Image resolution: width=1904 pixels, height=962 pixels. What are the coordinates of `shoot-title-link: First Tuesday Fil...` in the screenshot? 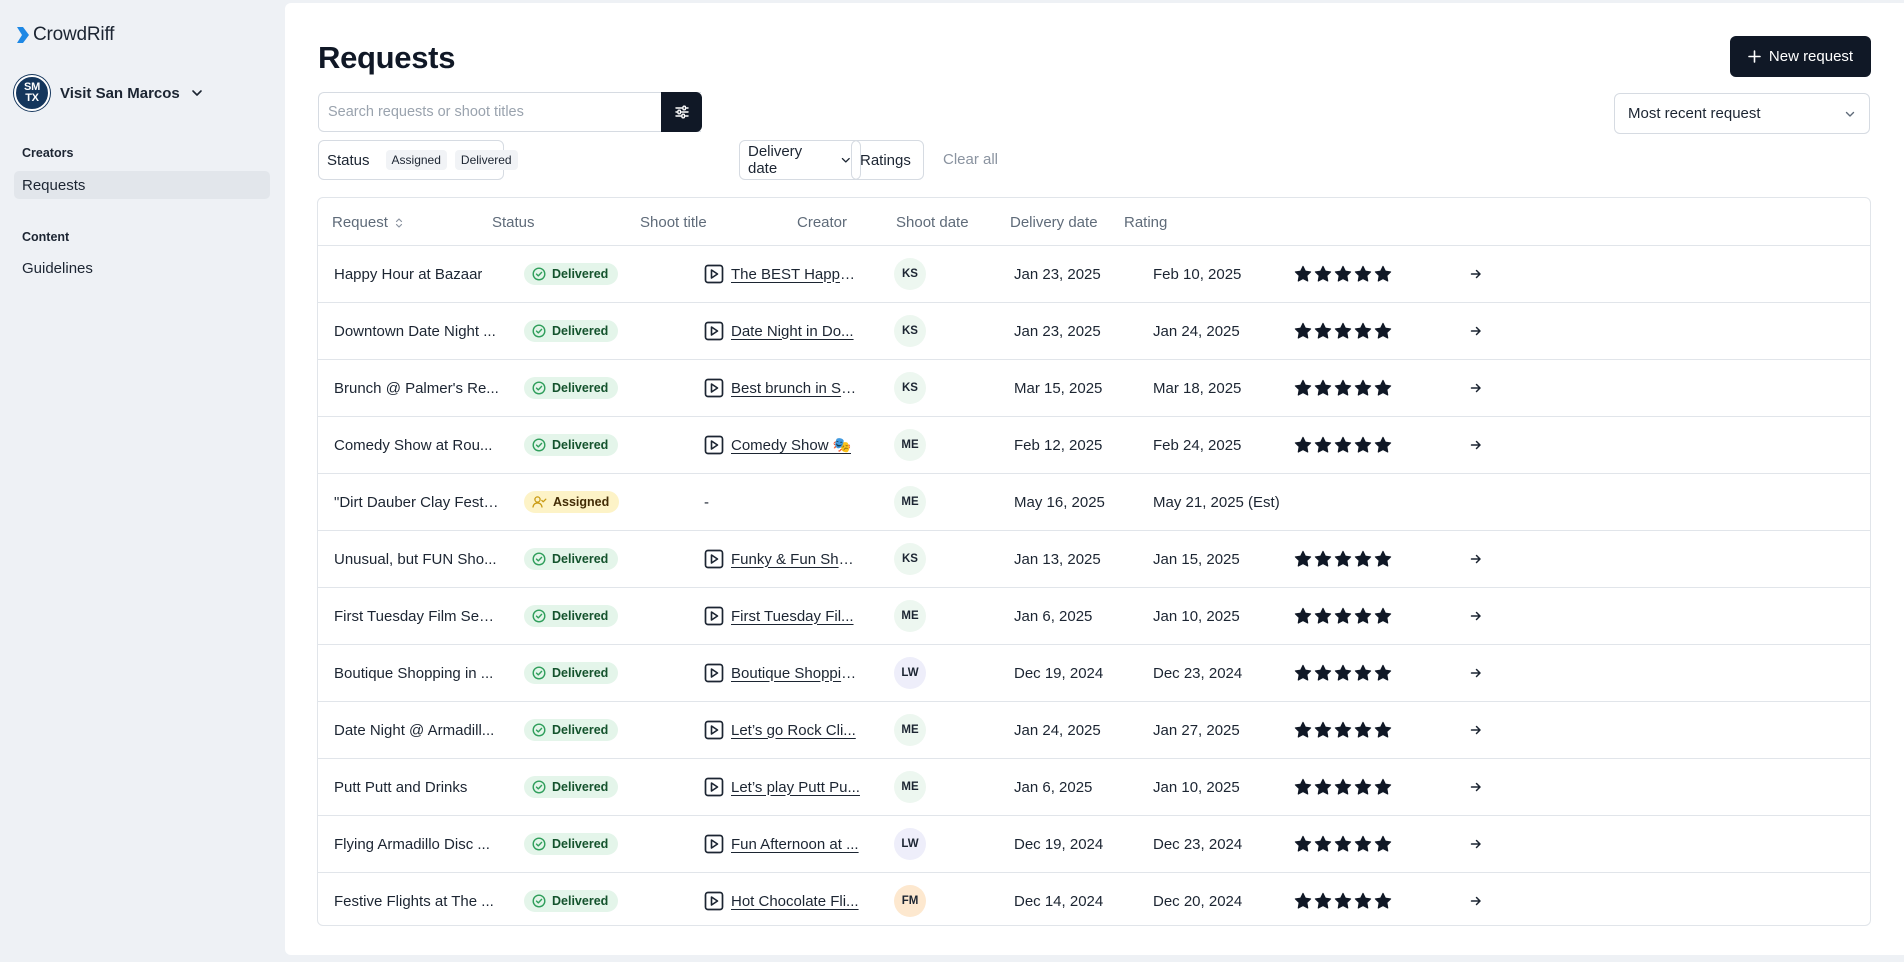 It's located at (792, 616).